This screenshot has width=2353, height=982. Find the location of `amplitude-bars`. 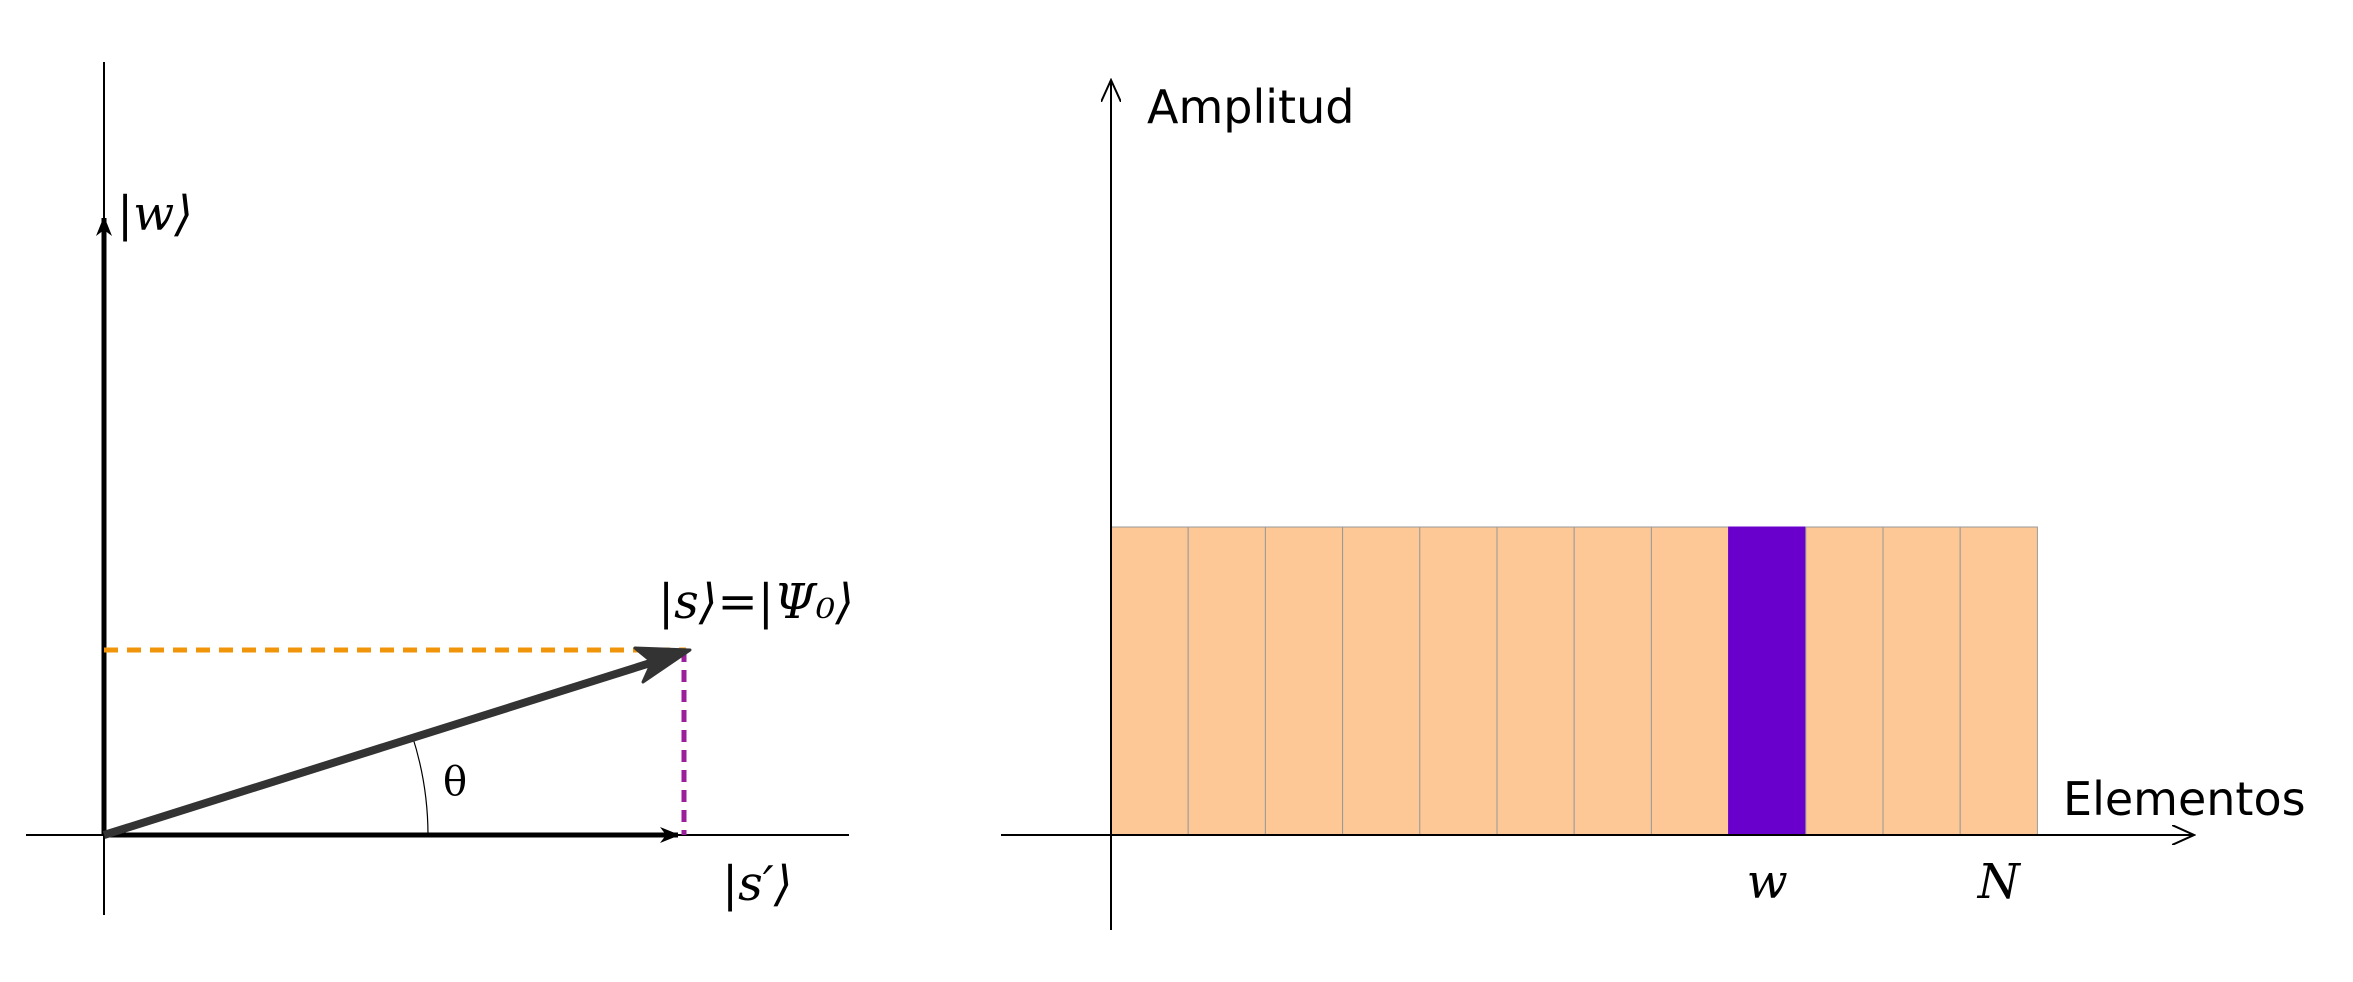

amplitude-bars is located at coordinates (1574, 681).